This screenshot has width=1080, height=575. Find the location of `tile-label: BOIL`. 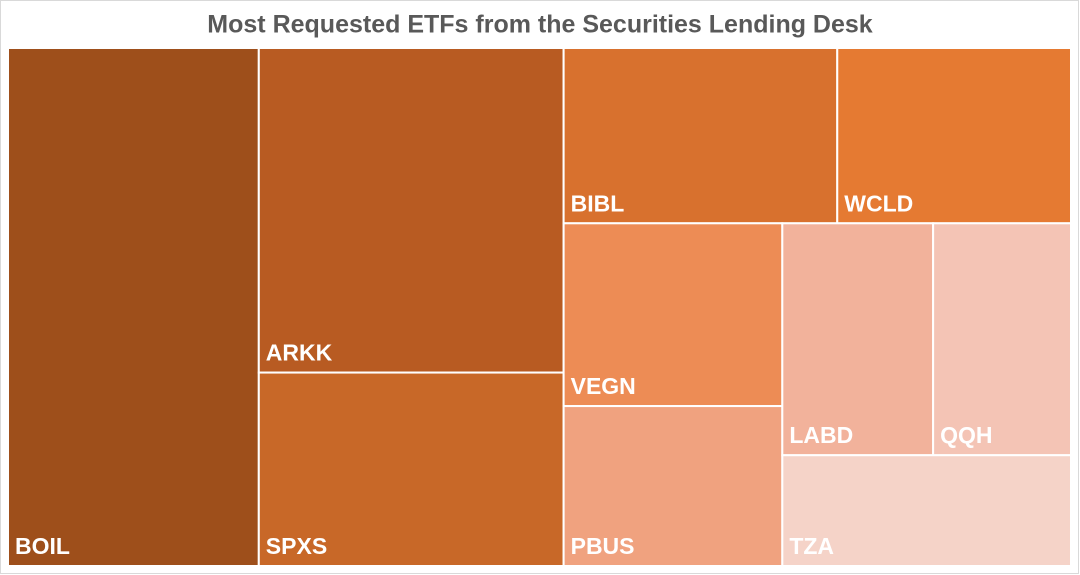

tile-label: BOIL is located at coordinates (42, 546).